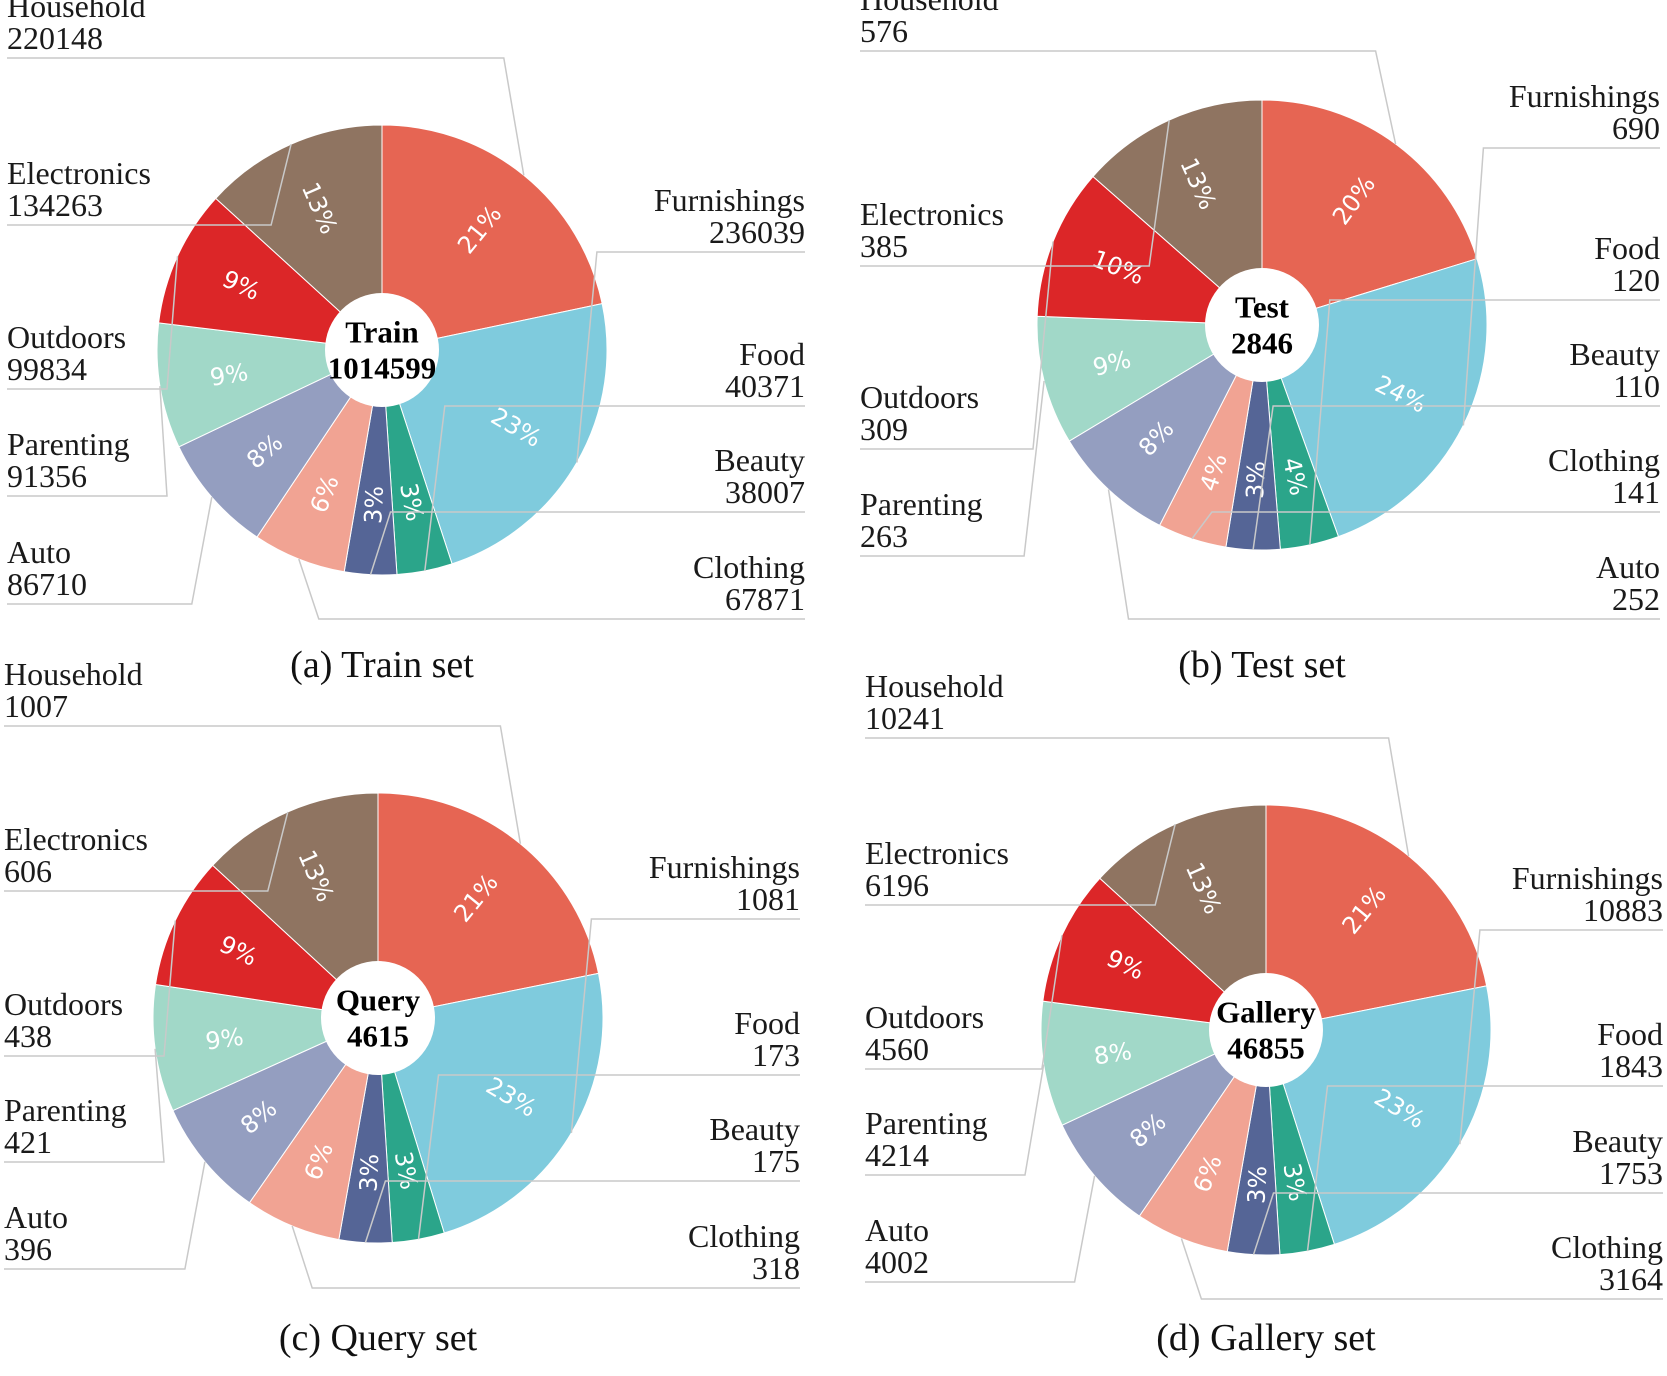  What do you see at coordinates (1266, 1012) in the screenshot?
I see `center-title: Gallery` at bounding box center [1266, 1012].